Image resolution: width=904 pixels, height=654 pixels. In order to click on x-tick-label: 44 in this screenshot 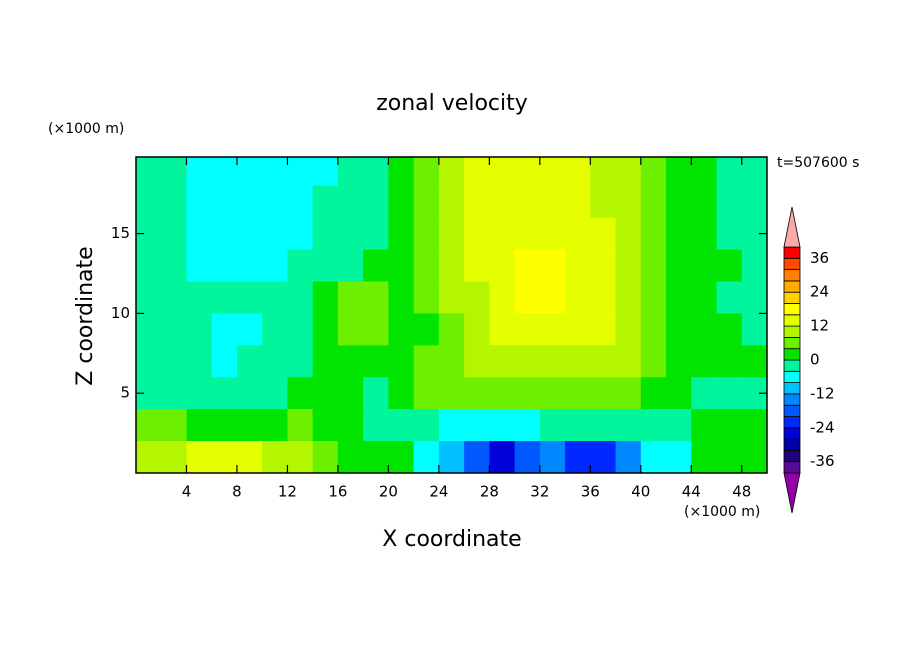, I will do `click(691, 492)`.